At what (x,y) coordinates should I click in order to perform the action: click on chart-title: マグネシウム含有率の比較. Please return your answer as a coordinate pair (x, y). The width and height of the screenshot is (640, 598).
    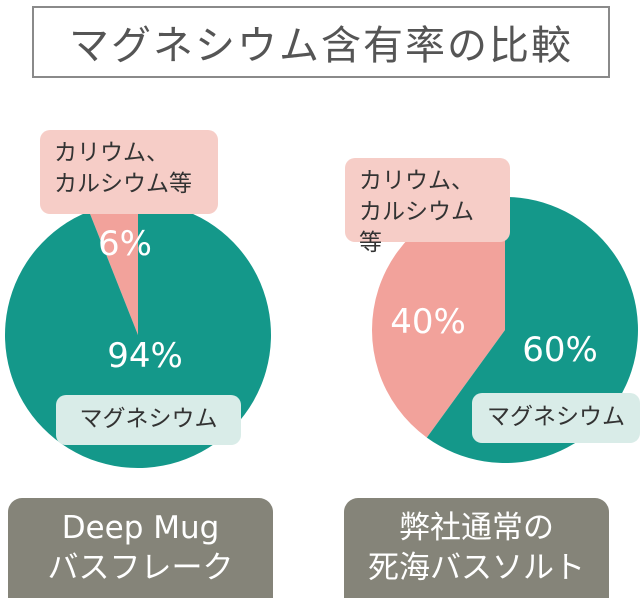
    Looking at the image, I should click on (321, 42).